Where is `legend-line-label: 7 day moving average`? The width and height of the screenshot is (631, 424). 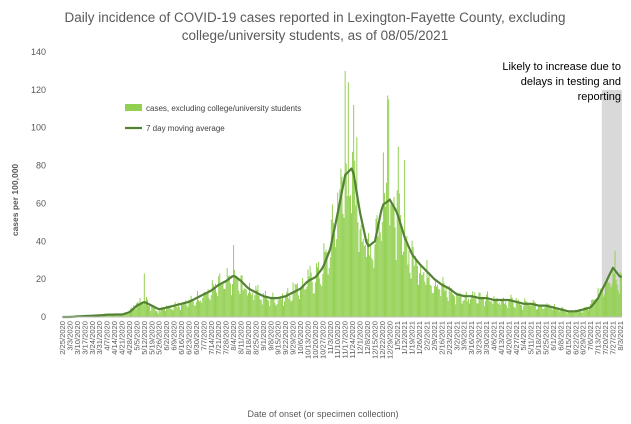
legend-line-label: 7 day moving average is located at coordinates (185, 128).